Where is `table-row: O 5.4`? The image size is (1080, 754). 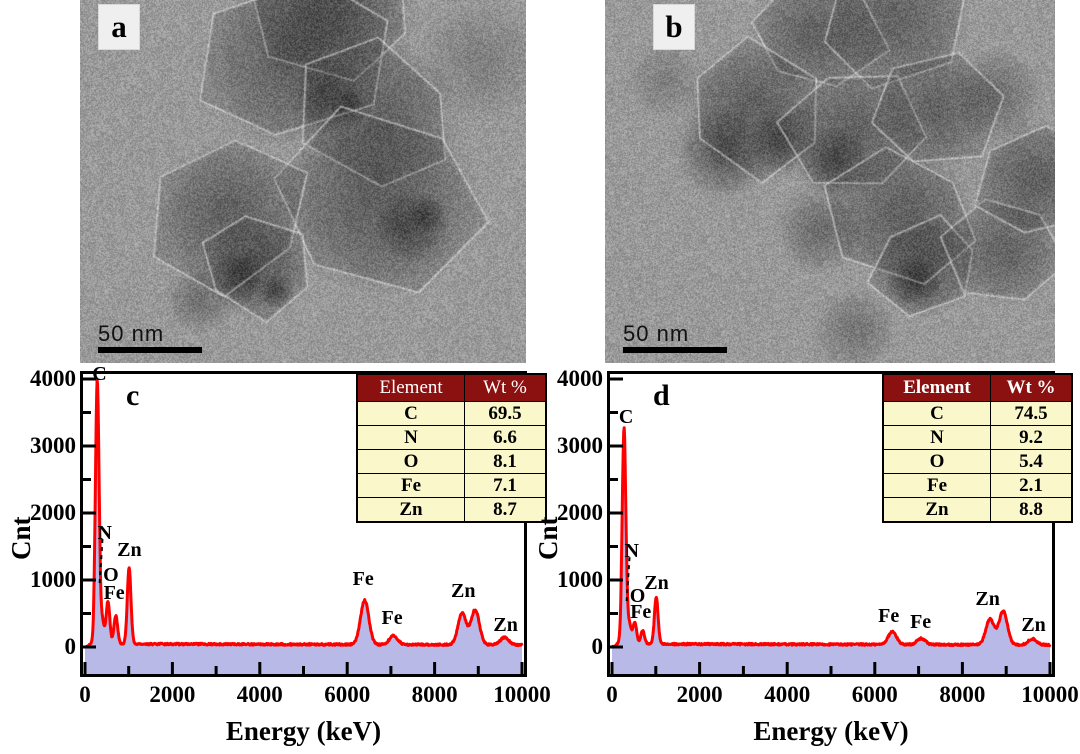 table-row: O 5.4 is located at coordinates (977, 461).